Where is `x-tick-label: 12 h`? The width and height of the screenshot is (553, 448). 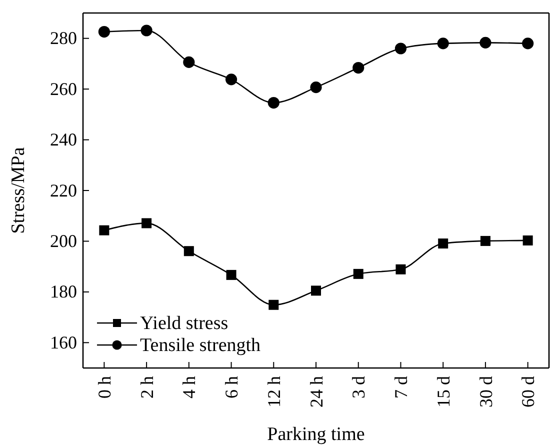
x-tick-label: 12 h is located at coordinates (274, 392).